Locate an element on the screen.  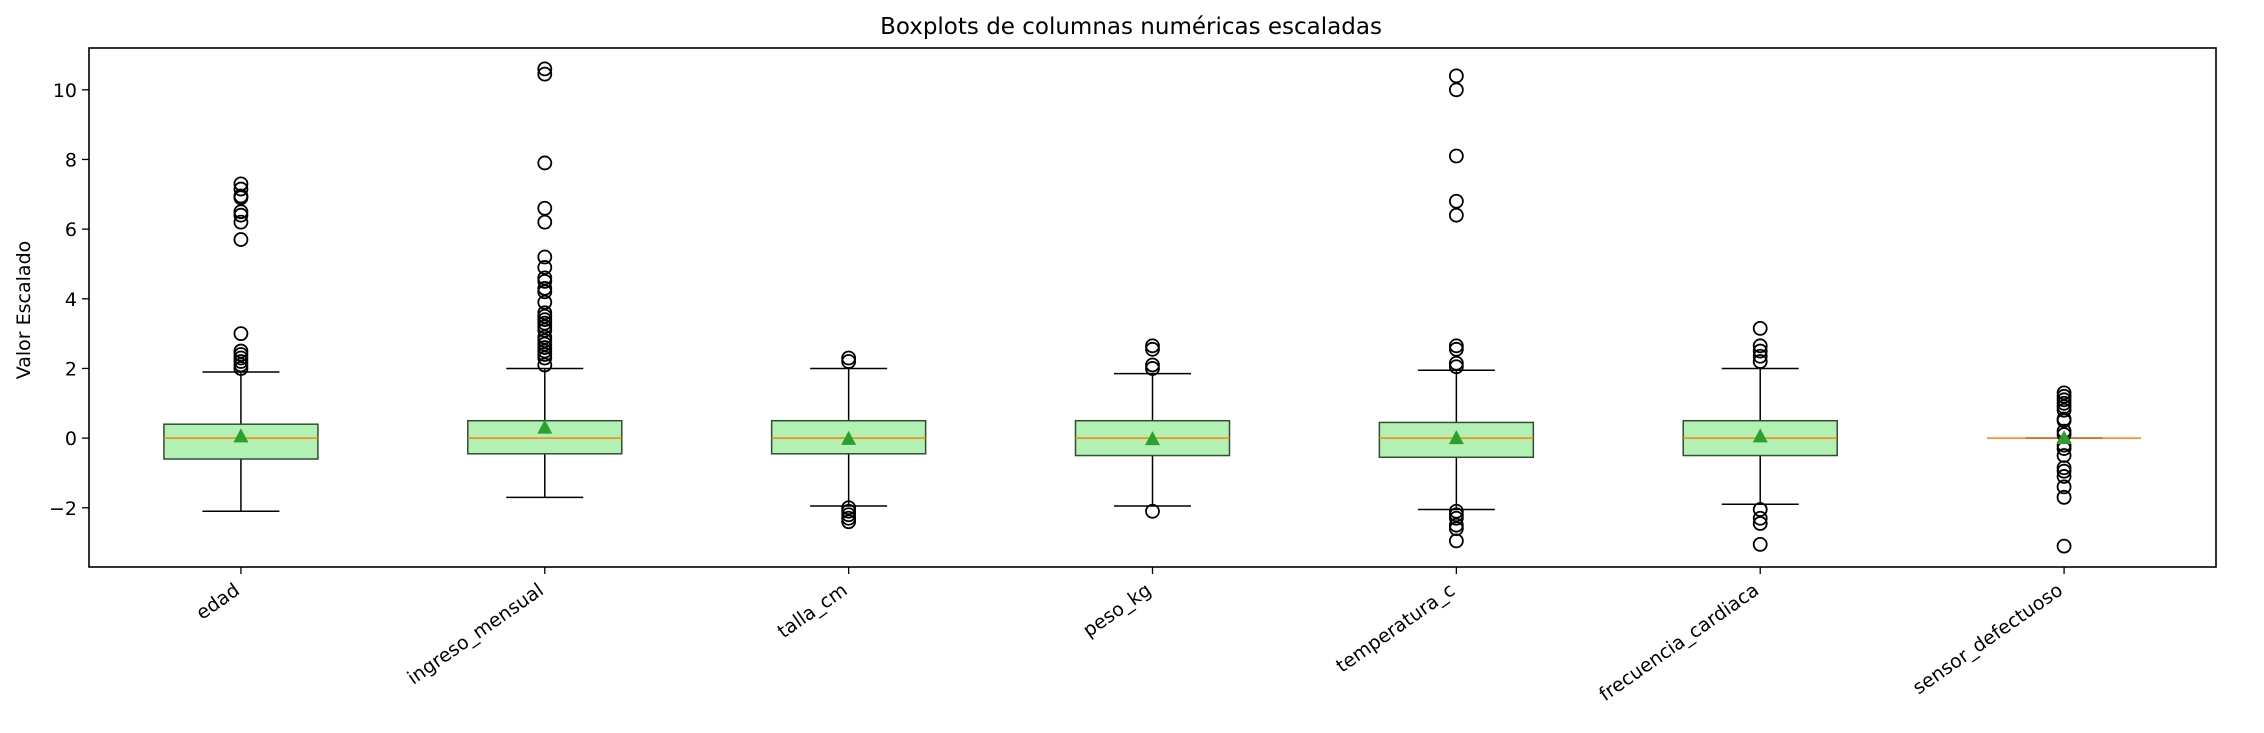
x-tick-label-temperatura-c: temperatura_c is located at coordinates (1395, 628).